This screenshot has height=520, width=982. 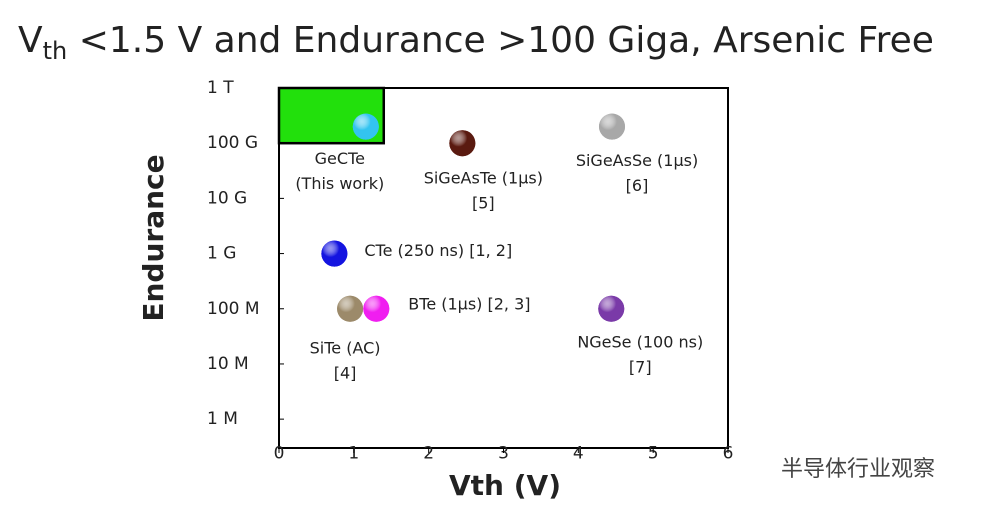 I want to click on x-tick-label: 3, so click(x=503, y=454).